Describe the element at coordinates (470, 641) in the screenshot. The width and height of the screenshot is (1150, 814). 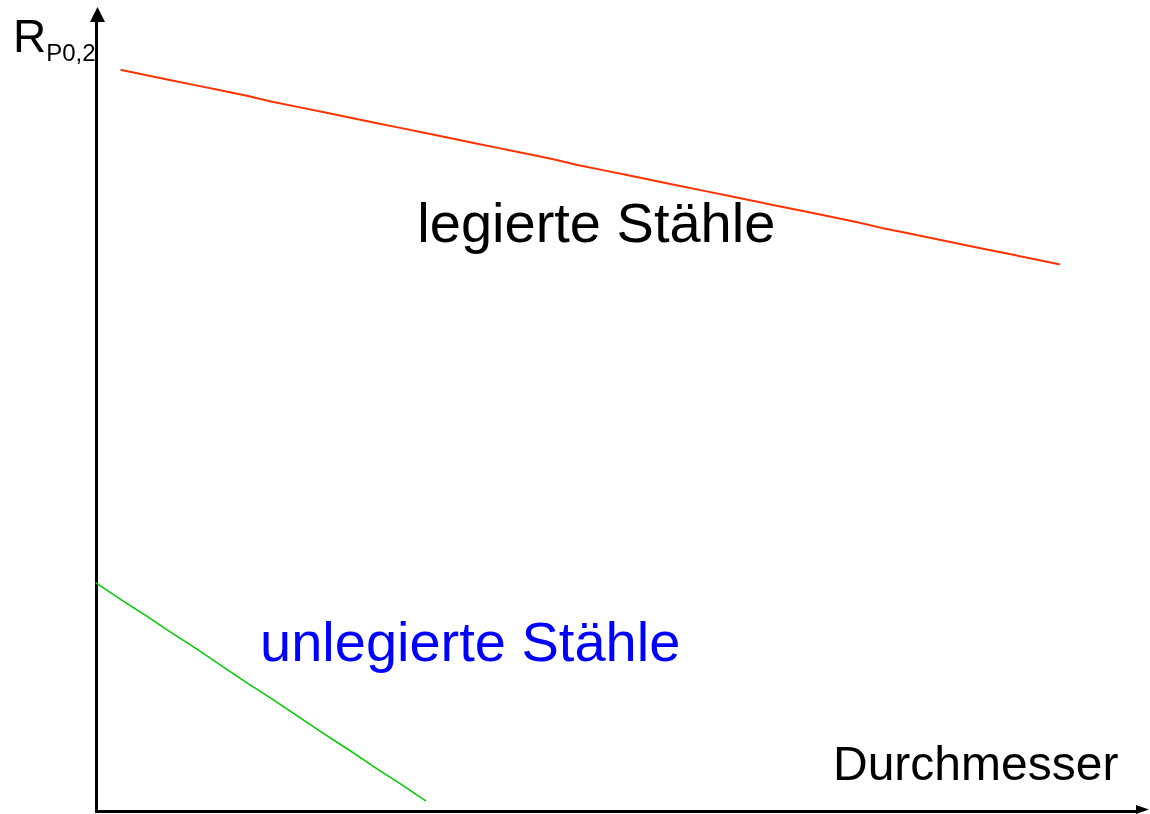
I see `series-label: unlegierte Stähle` at that location.